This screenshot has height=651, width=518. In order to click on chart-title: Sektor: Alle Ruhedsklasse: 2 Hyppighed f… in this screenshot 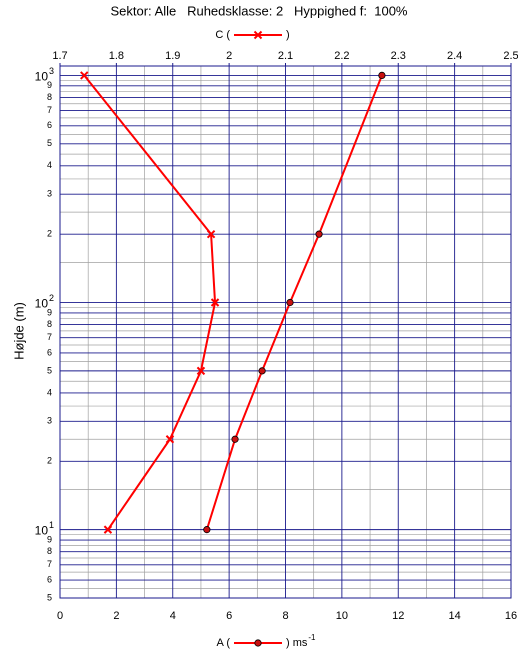, I will do `click(258, 10)`.